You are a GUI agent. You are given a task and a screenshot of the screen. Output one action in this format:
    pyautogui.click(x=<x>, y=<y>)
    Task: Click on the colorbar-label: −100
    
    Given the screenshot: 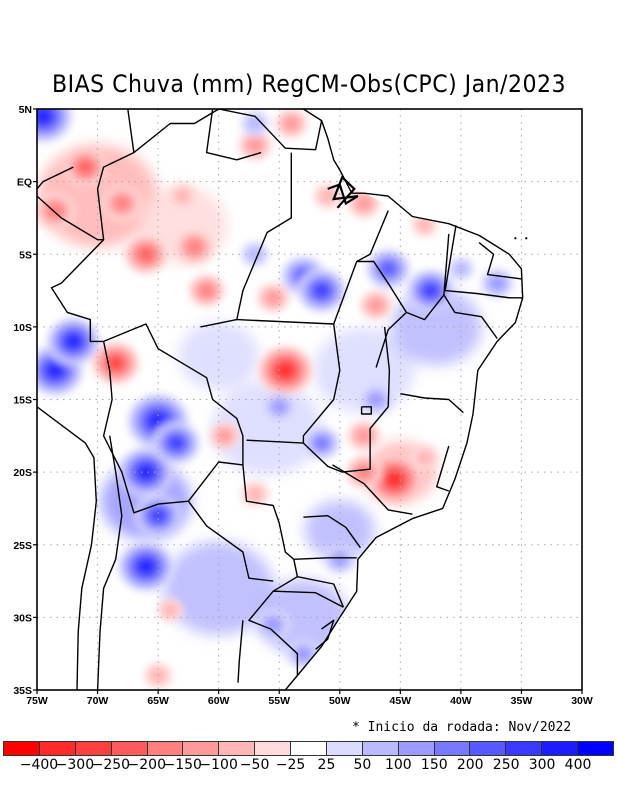 What is the action you would take?
    pyautogui.click(x=218, y=765)
    